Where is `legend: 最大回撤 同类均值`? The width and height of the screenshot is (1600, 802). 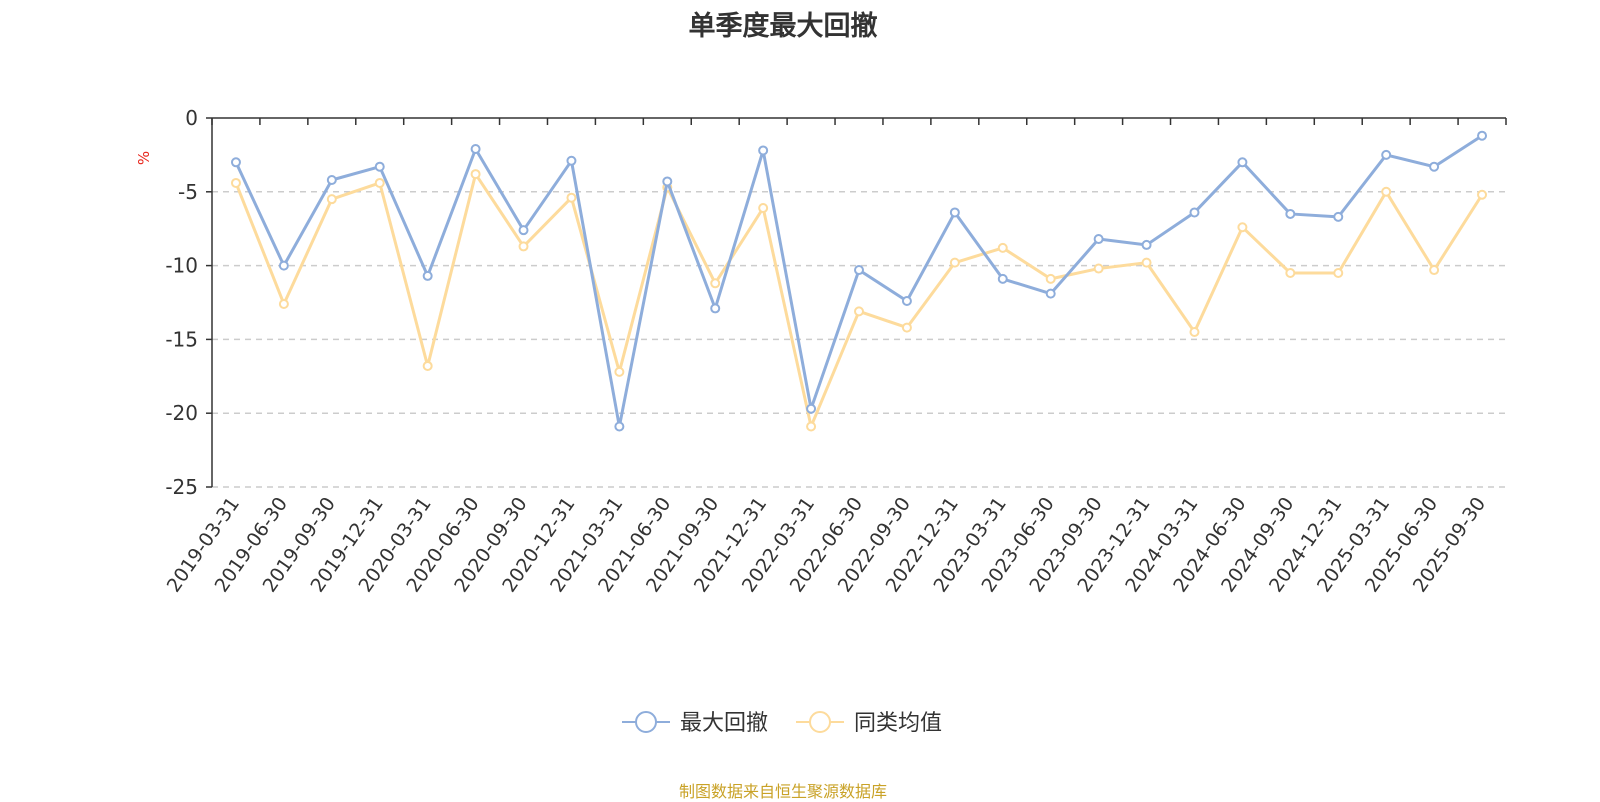 legend: 最大回撤 同类均值 is located at coordinates (782, 723).